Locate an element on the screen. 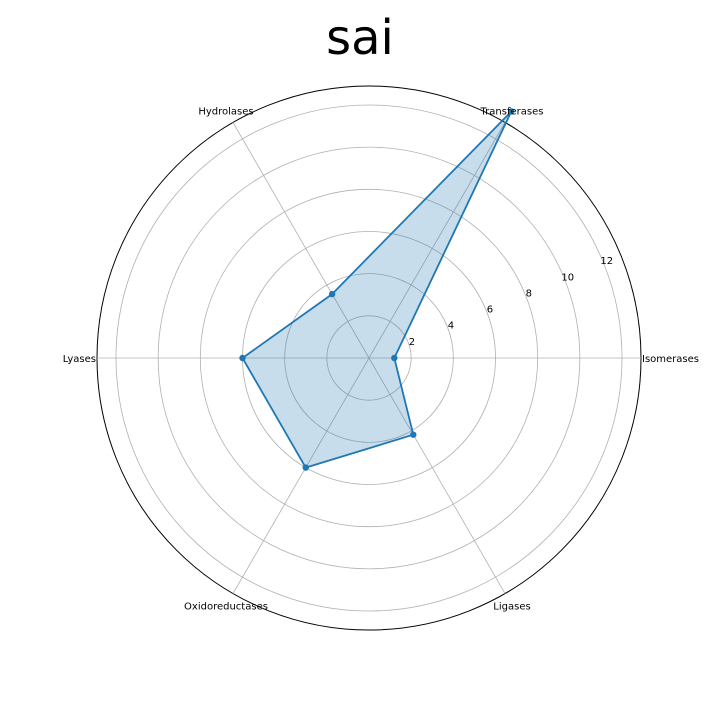  r-tick-label: 12 is located at coordinates (606, 261).